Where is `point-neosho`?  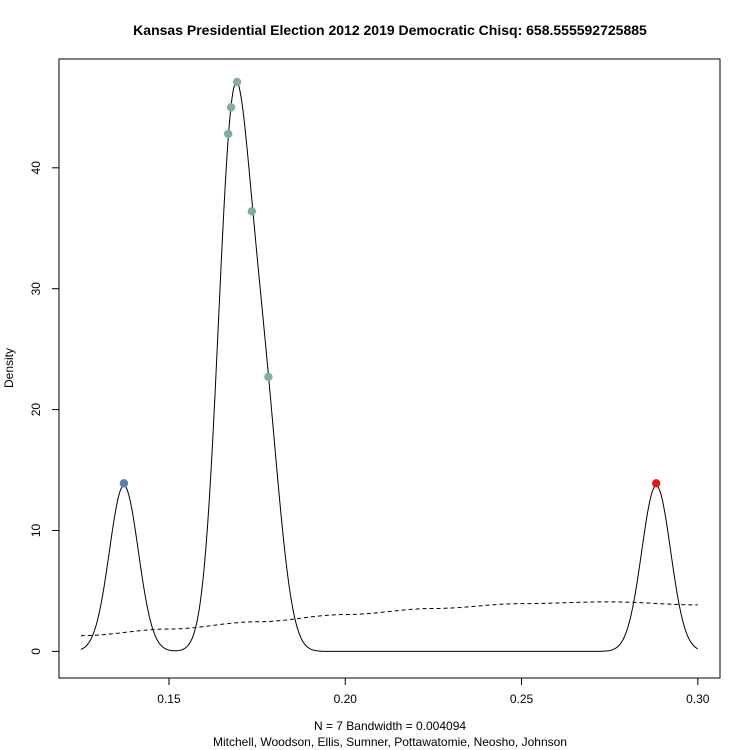
point-neosho is located at coordinates (268, 377).